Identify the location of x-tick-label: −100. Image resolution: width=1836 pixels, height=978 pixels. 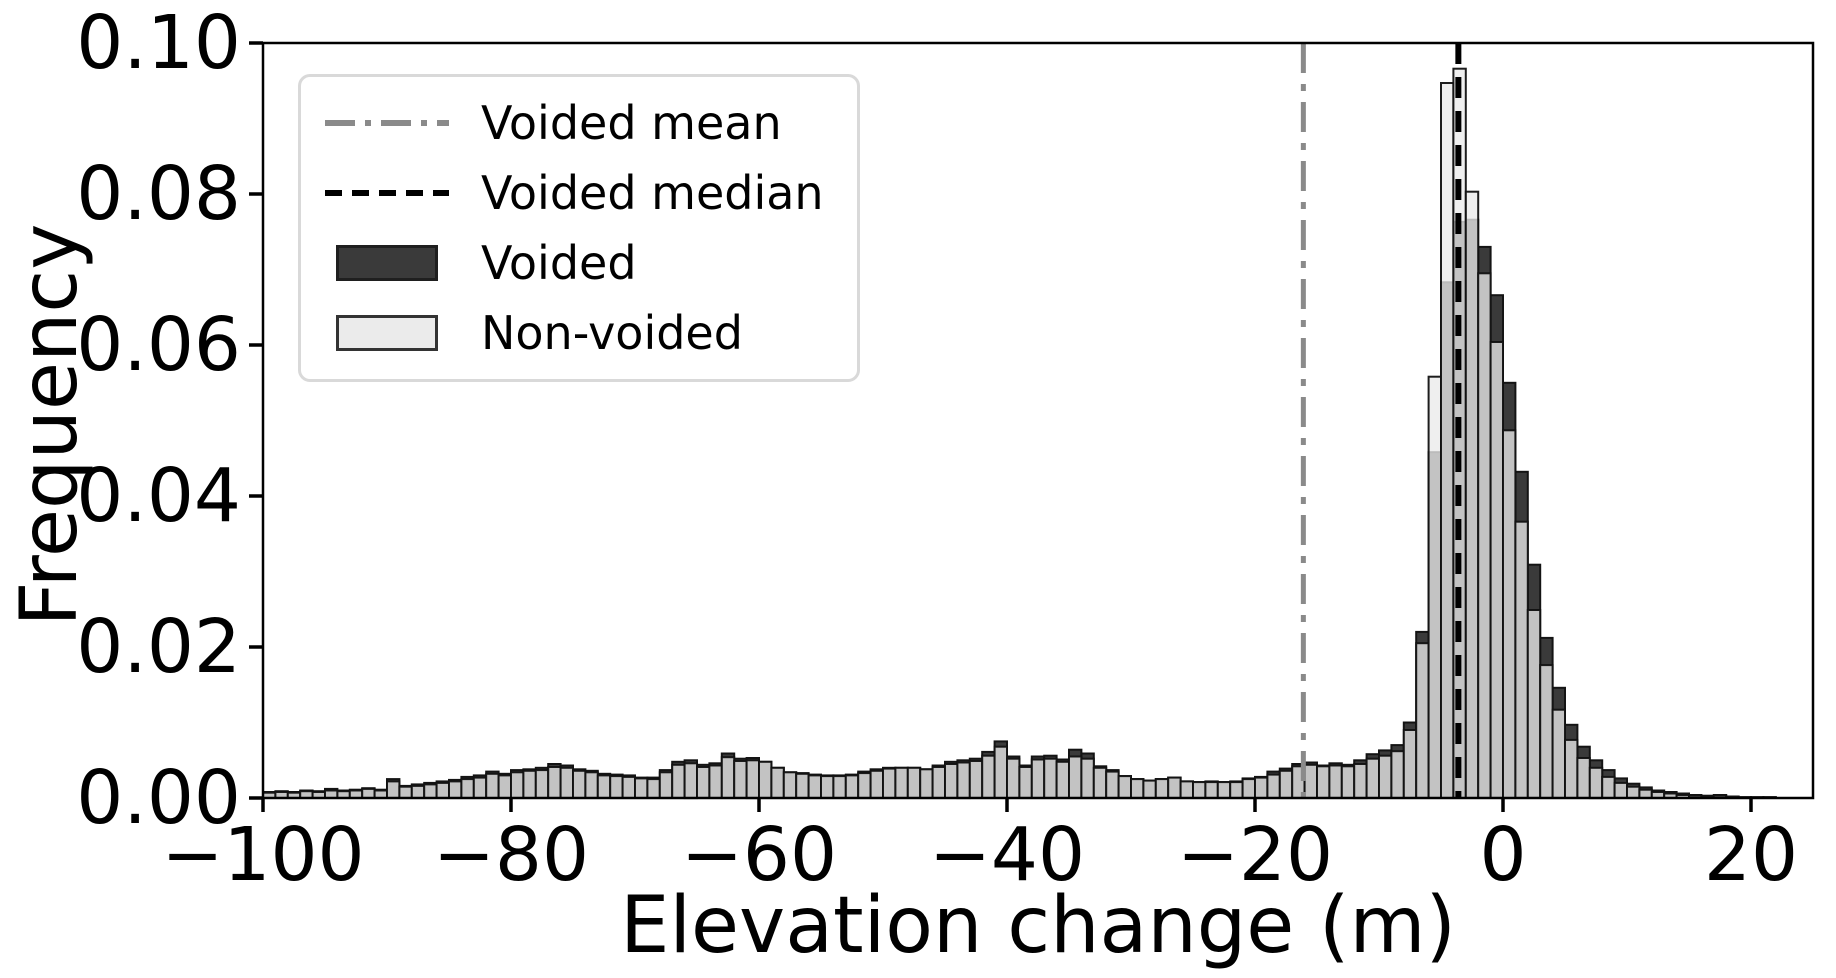
(263, 855).